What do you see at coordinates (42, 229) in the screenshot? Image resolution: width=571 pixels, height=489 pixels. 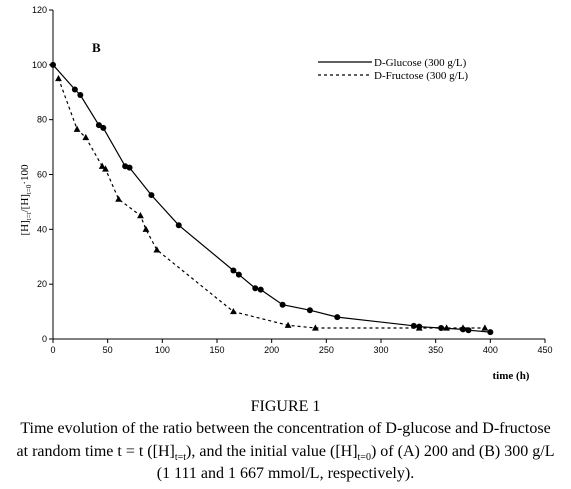 I see `y-tick-label: 40` at bounding box center [42, 229].